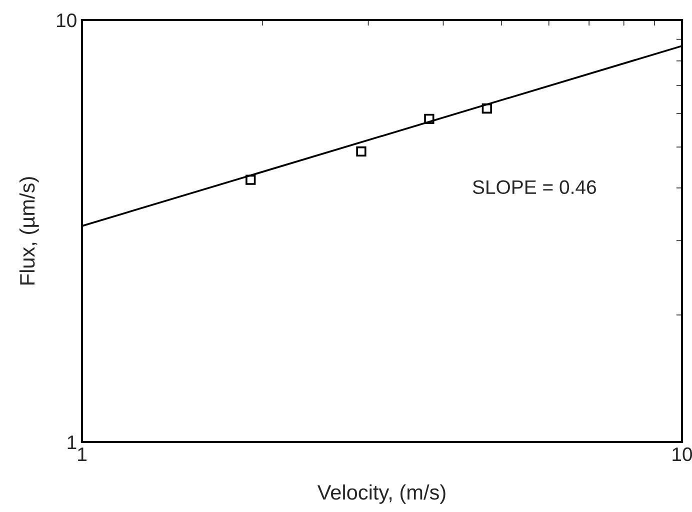 This screenshot has width=692, height=512. What do you see at coordinates (381, 494) in the screenshot?
I see `x-axis-title: Velocity, (m/s)` at bounding box center [381, 494].